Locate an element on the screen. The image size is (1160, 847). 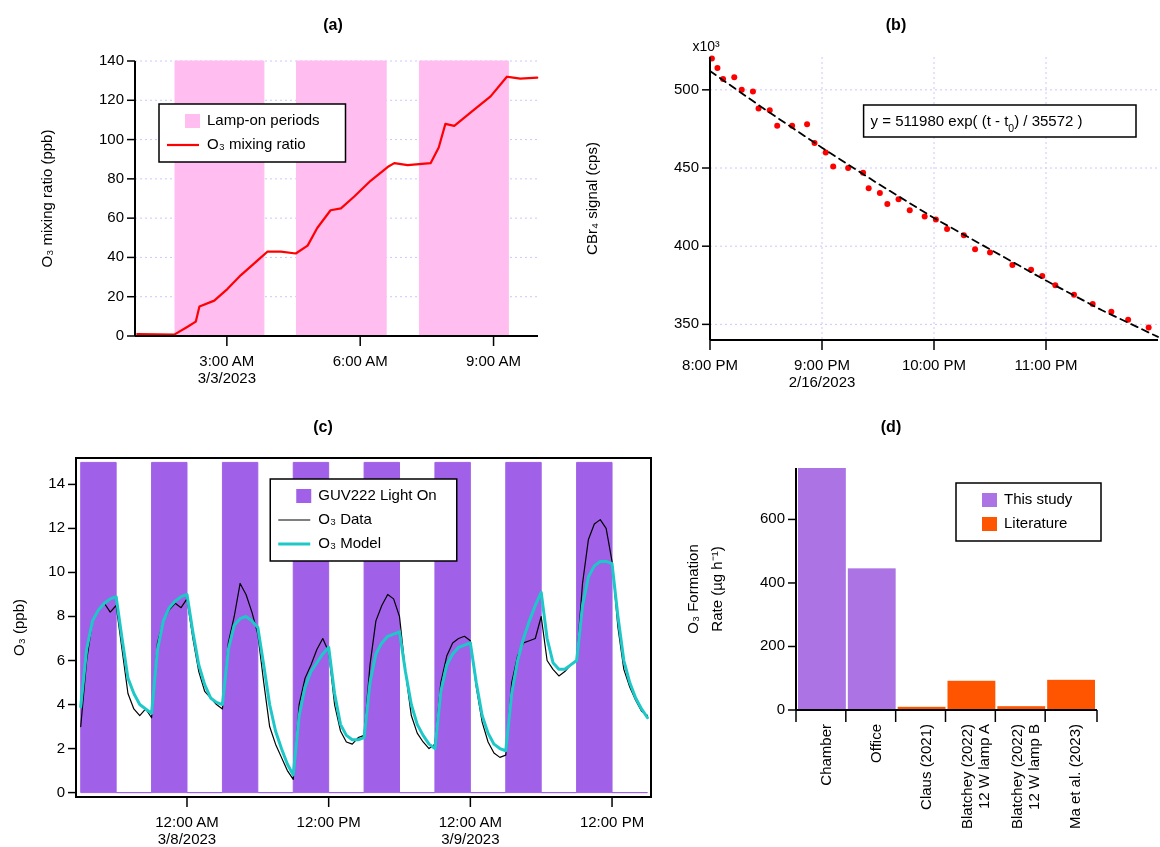
chart-title: (c) is located at coordinates (323, 426).